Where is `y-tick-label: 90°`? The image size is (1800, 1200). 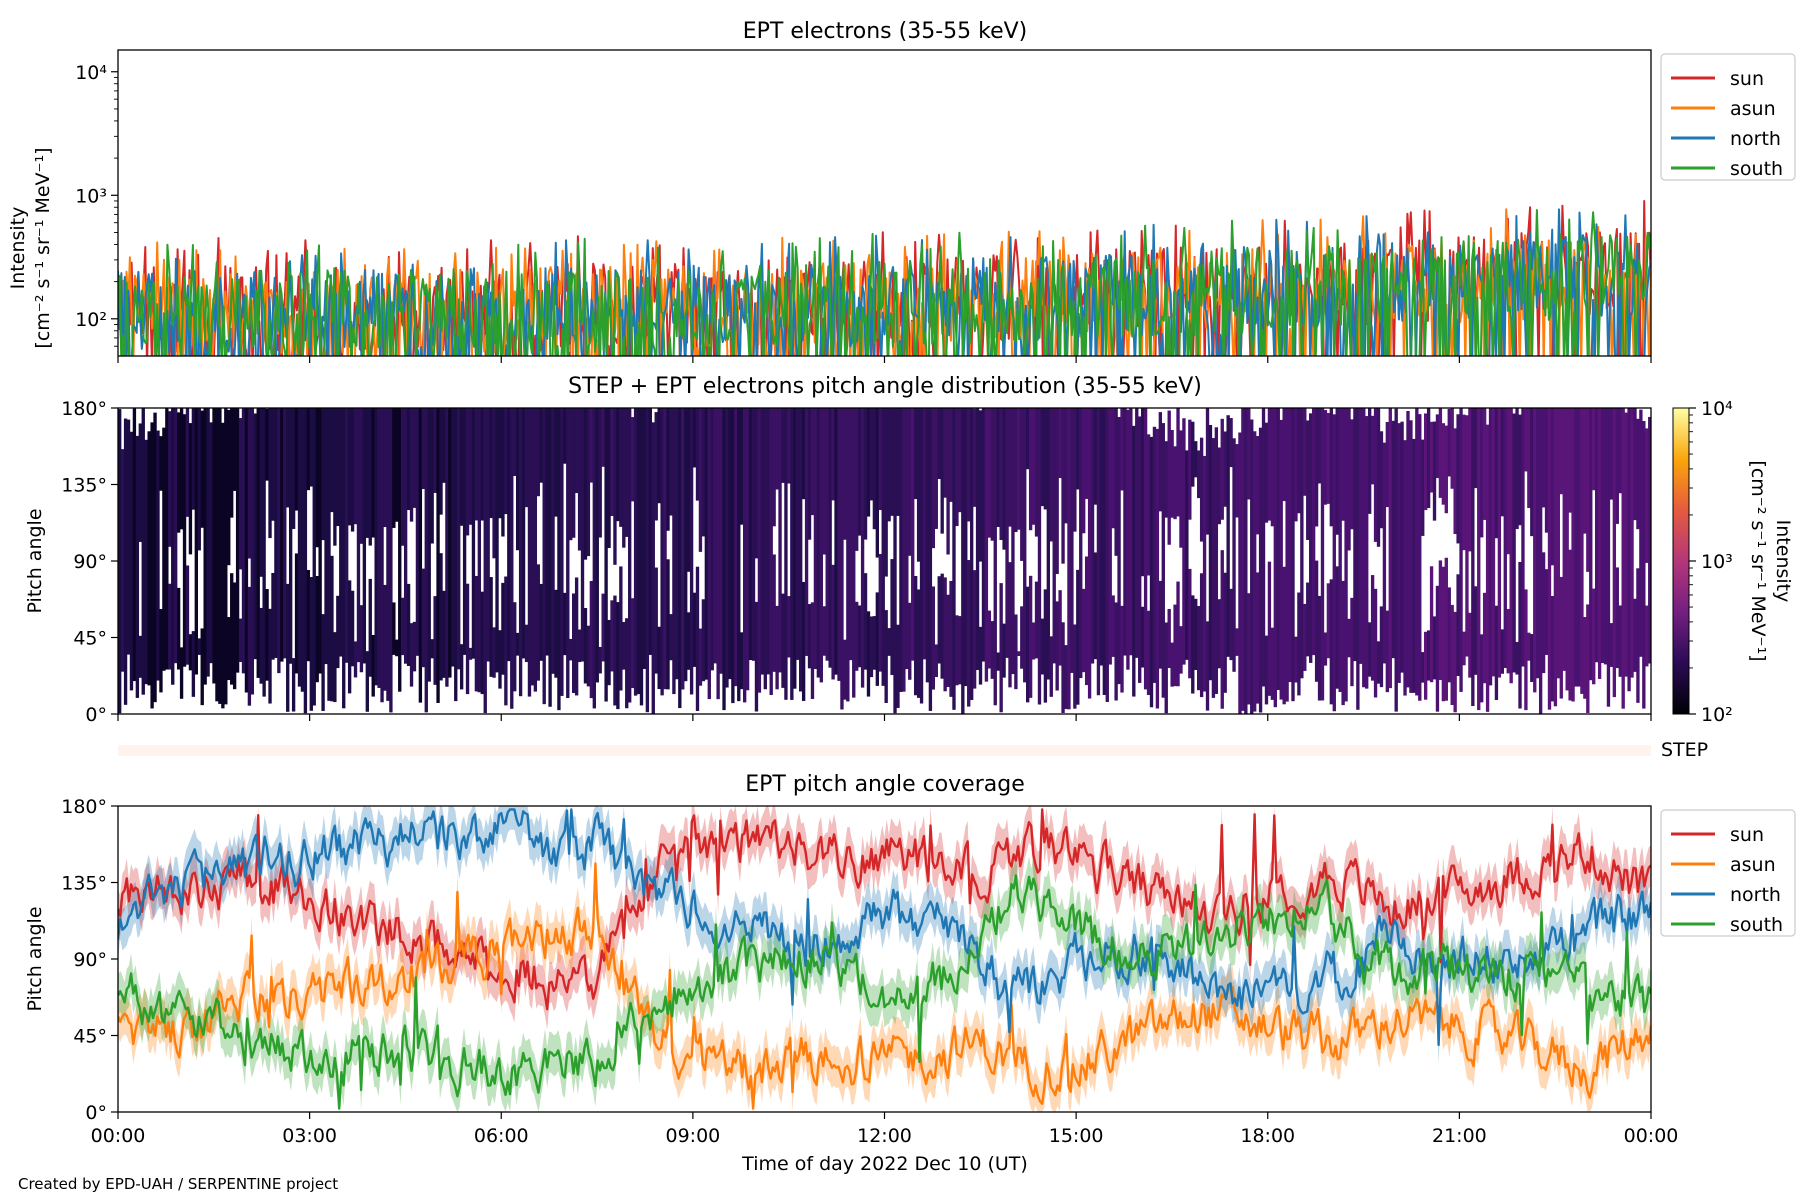 y-tick-label: 90° is located at coordinates (90, 960).